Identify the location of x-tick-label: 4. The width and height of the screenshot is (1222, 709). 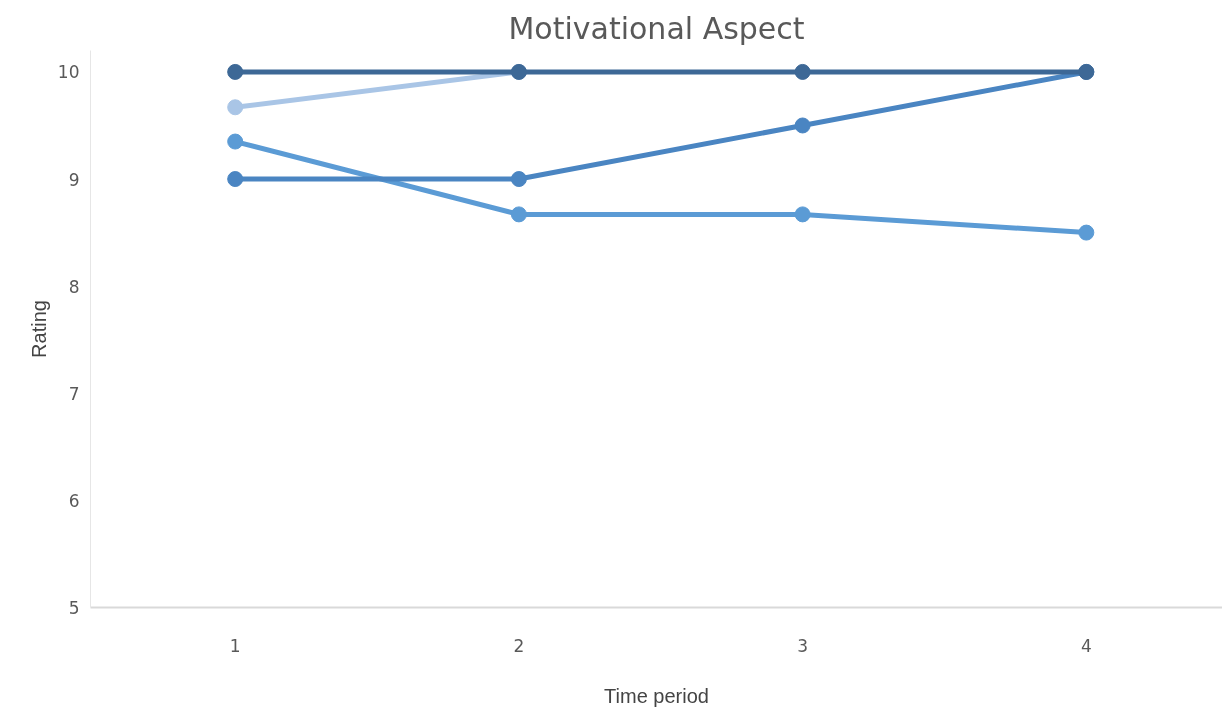
(1086, 645).